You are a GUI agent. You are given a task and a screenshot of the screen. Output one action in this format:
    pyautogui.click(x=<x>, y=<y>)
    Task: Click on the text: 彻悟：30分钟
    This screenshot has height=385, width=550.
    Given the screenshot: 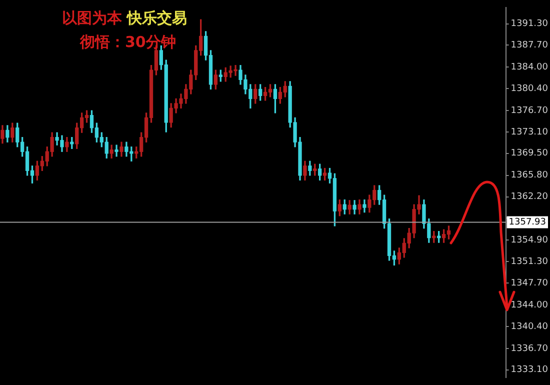 What is the action you would take?
    pyautogui.click(x=128, y=42)
    